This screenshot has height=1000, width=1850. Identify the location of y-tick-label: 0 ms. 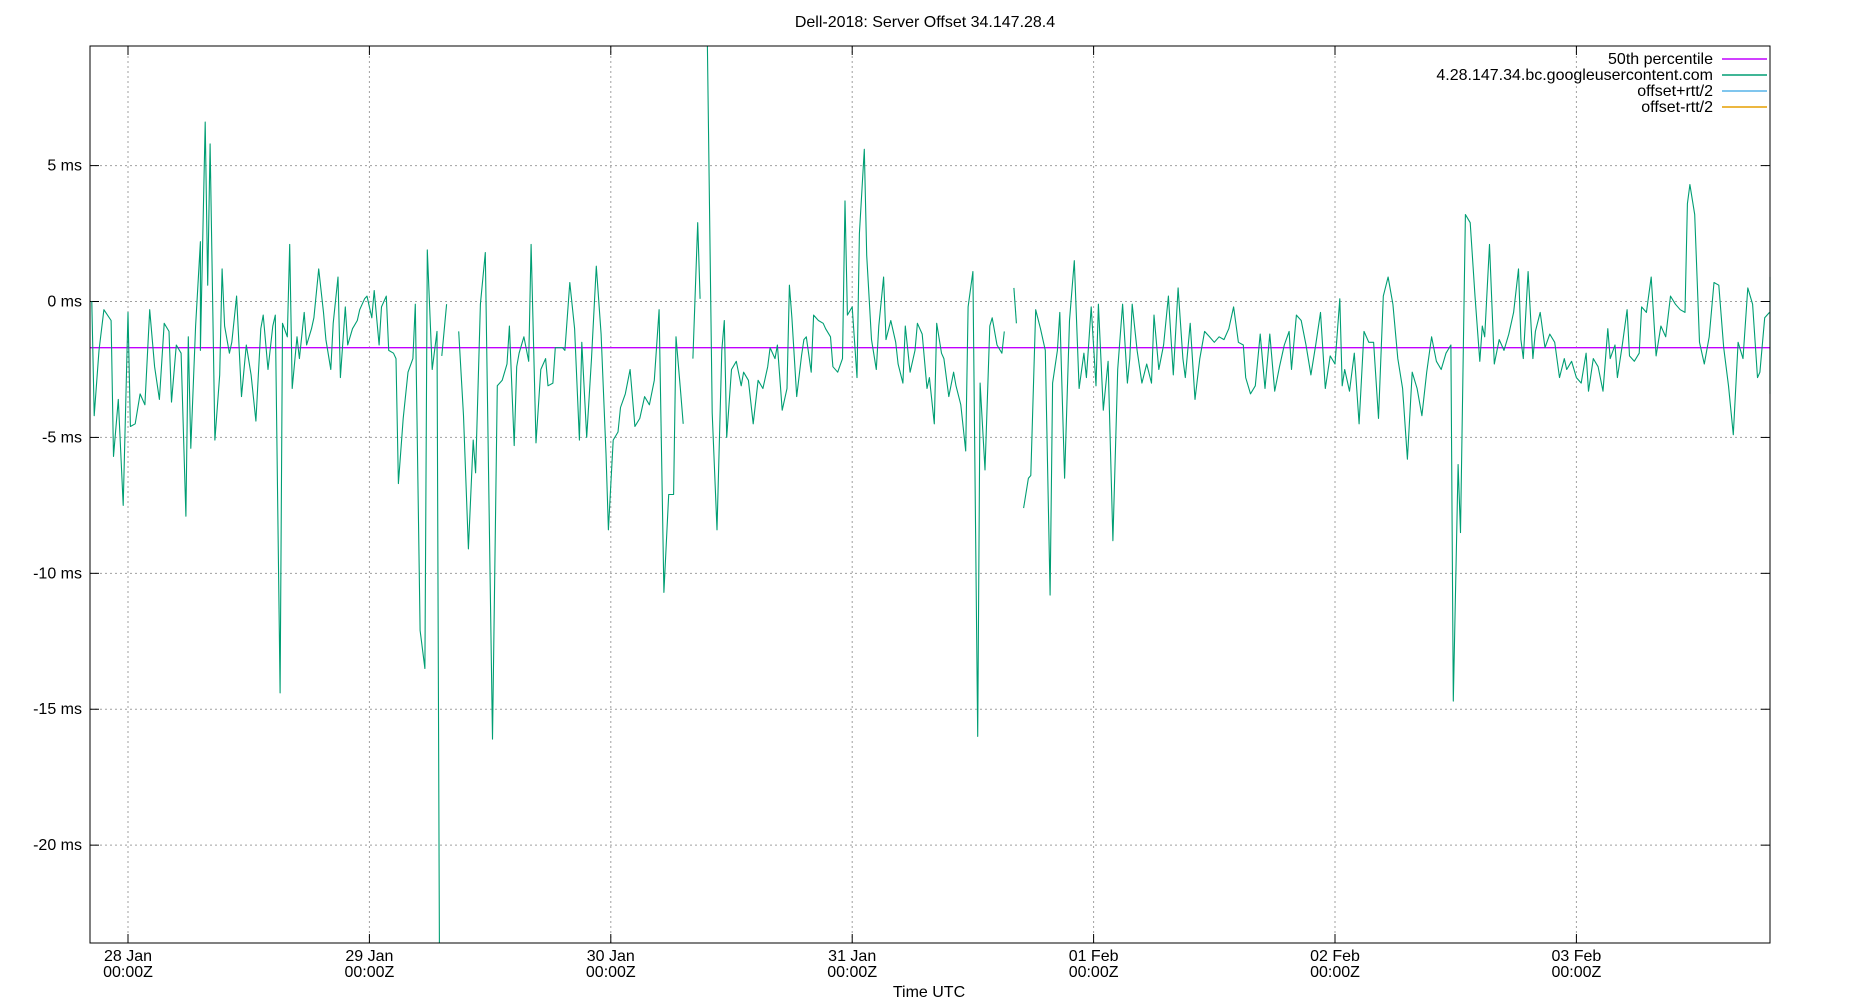
(64, 302).